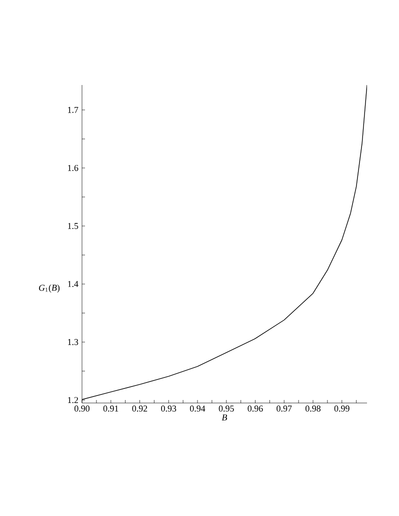  I want to click on x-tick-label: 0.90, so click(82, 409).